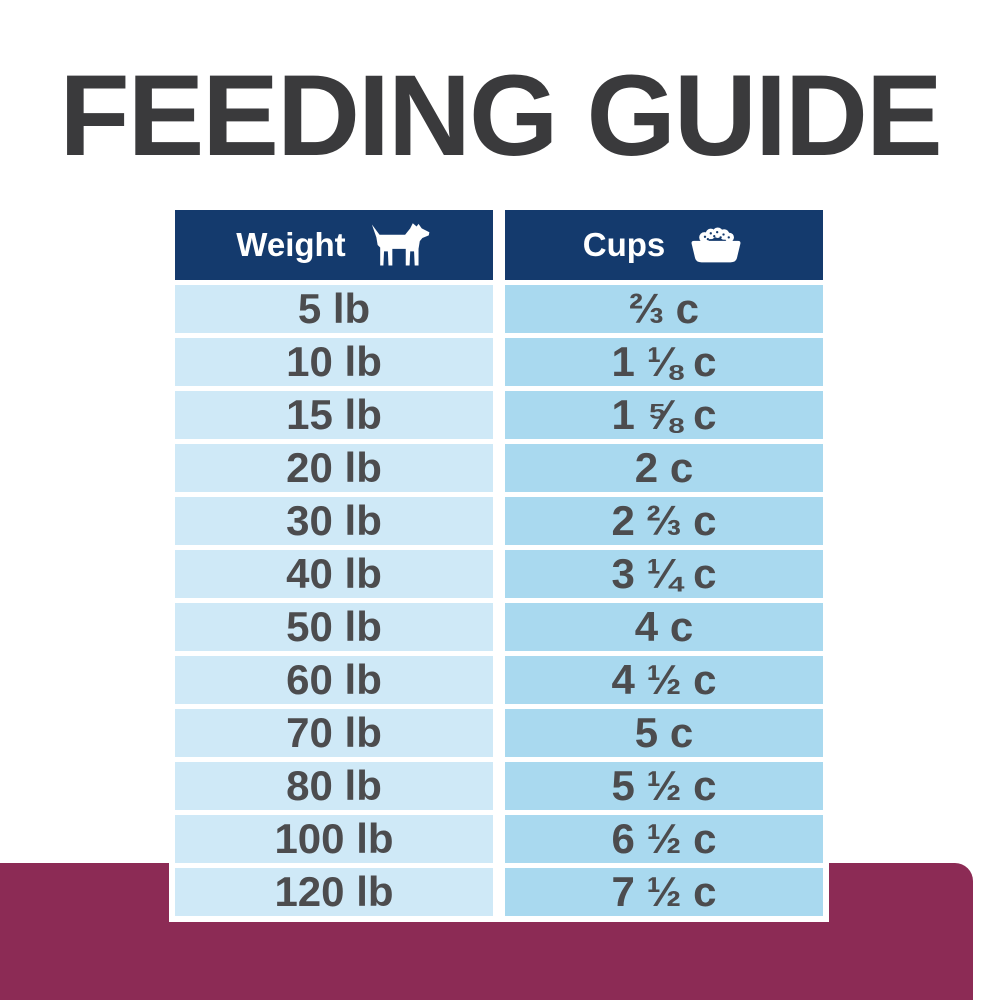 The height and width of the screenshot is (1000, 1000). I want to click on cups-cell: 5 c, so click(664, 733).